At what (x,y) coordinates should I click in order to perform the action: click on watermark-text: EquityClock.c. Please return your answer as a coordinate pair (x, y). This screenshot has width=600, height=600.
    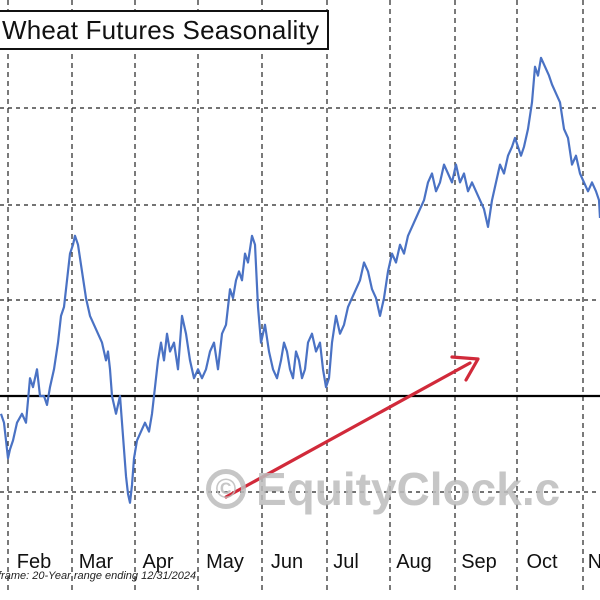
    Looking at the image, I should click on (408, 489).